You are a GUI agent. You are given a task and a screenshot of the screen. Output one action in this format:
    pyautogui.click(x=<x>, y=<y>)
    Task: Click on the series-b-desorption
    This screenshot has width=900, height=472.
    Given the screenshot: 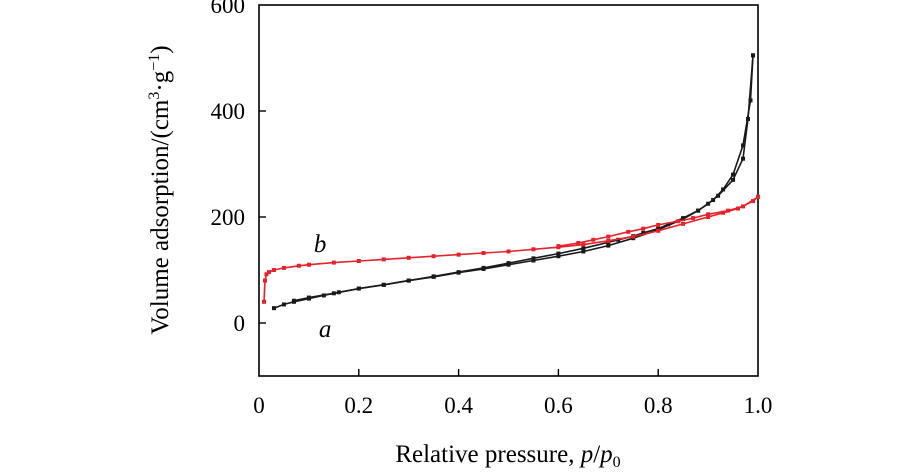 What is the action you would take?
    pyautogui.click(x=658, y=221)
    